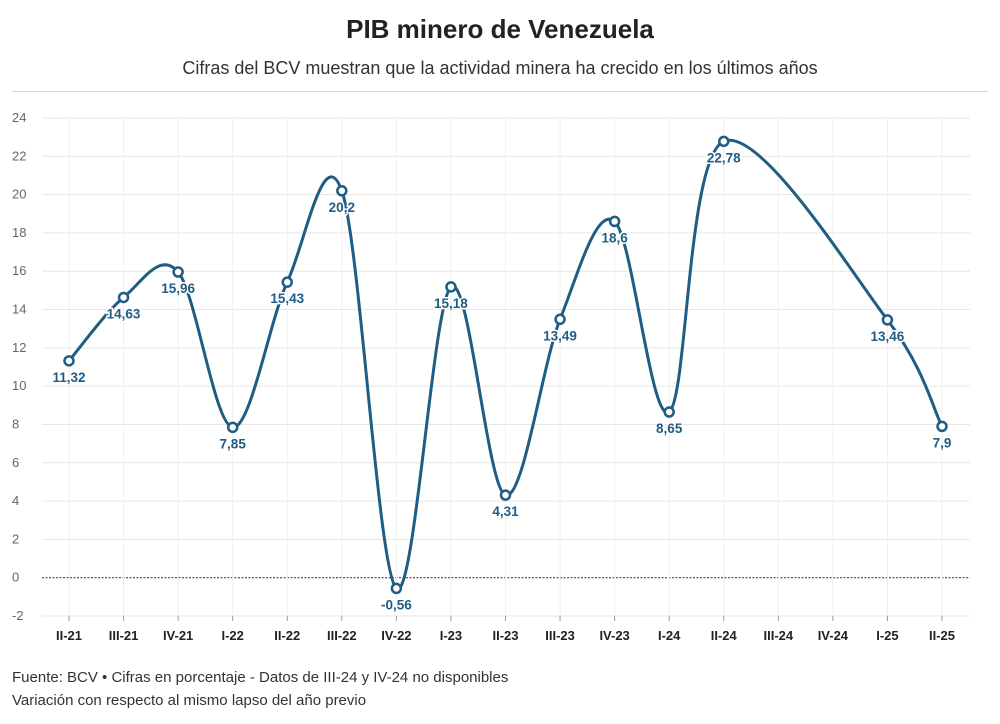 This screenshot has width=1000, height=724. Describe the element at coordinates (451, 635) in the screenshot. I see `x-tick-label: I-23` at that location.